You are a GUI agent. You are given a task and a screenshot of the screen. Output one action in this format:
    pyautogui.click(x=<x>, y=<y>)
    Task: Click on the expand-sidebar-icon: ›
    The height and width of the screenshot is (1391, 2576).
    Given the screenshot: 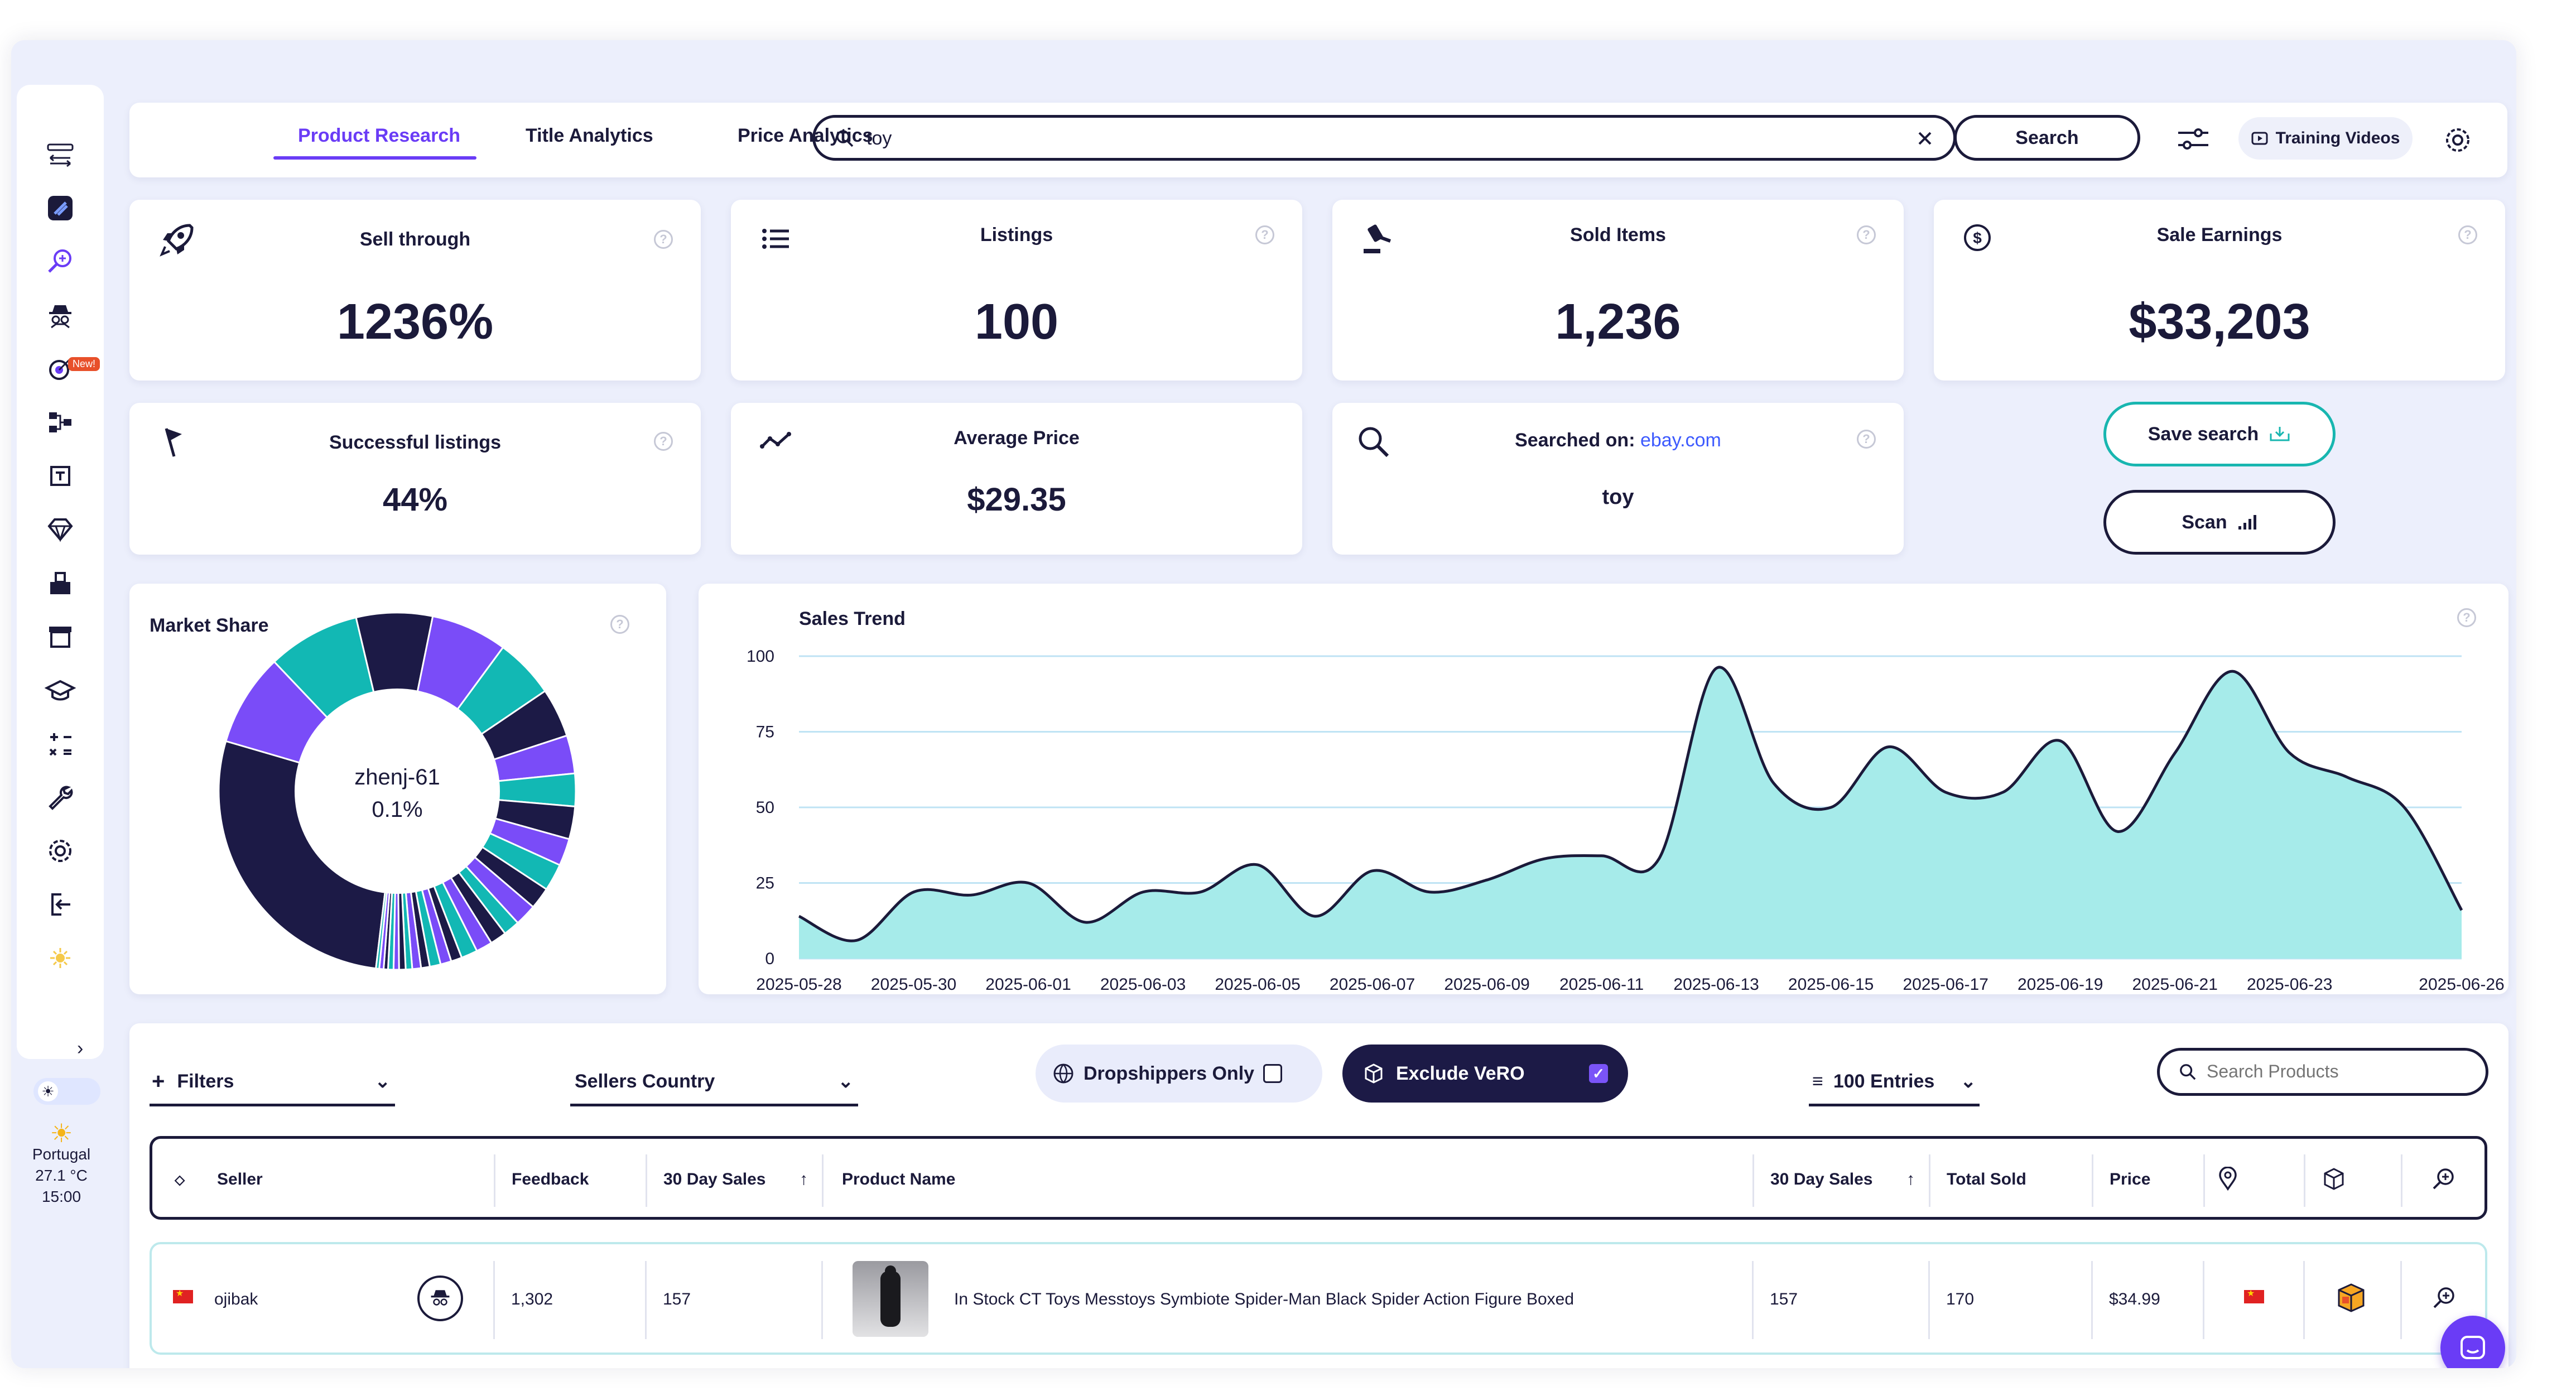 What is the action you would take?
    pyautogui.click(x=80, y=1048)
    